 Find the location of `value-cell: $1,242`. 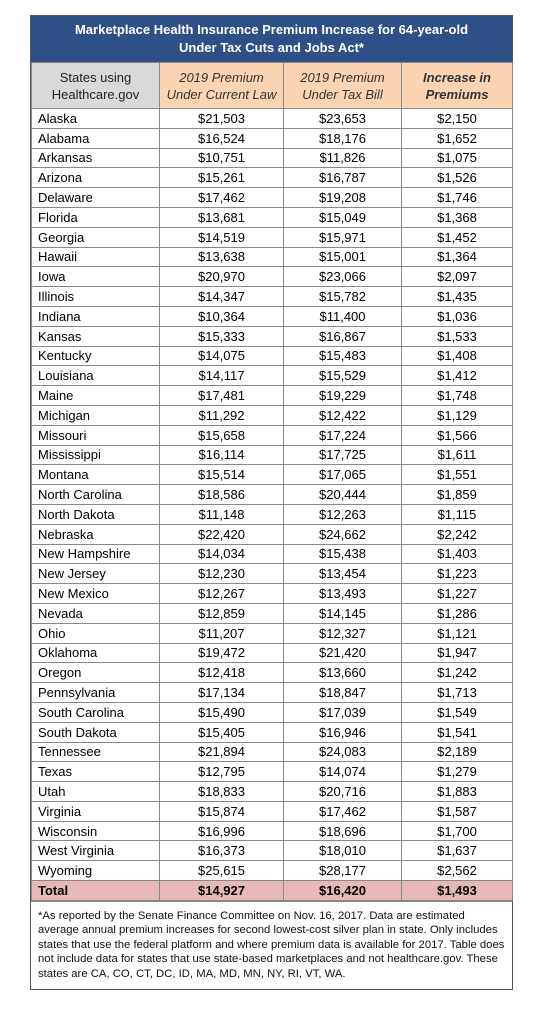

value-cell: $1,242 is located at coordinates (457, 673).